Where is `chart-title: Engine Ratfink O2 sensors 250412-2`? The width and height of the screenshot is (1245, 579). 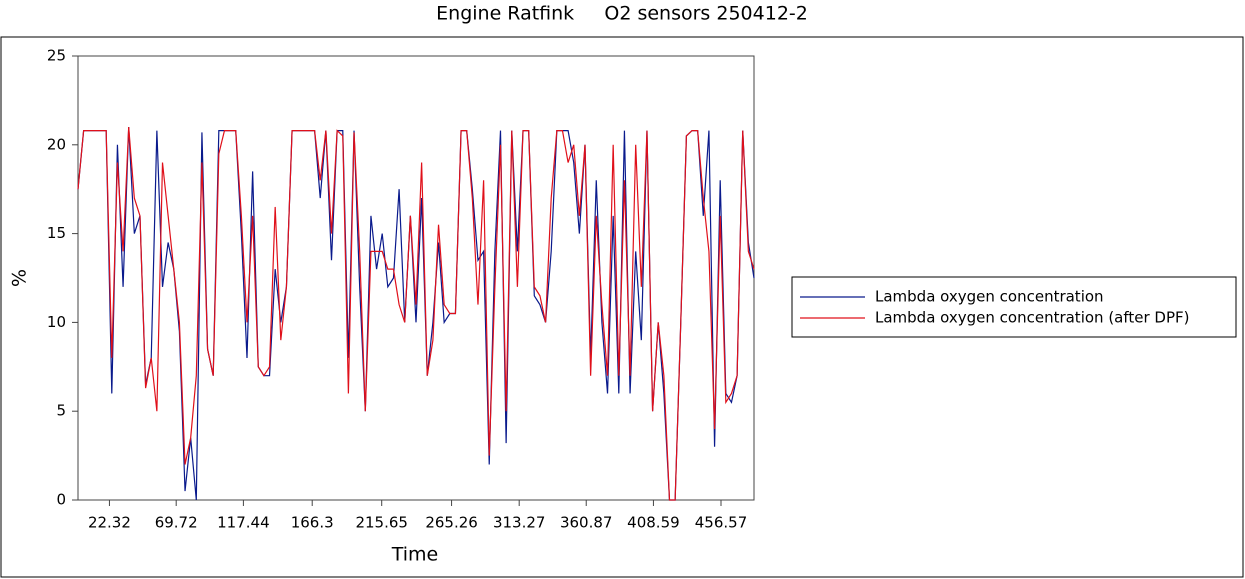
chart-title: Engine Ratfink O2 sensors 250412-2 is located at coordinates (622, 14).